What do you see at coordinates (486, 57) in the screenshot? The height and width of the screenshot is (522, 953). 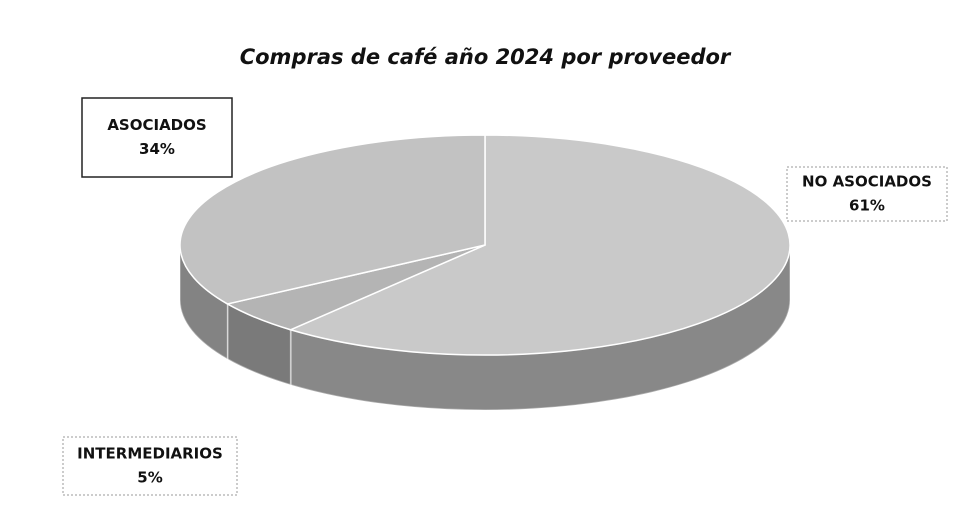 I see `chart-title: Compras de café año 2024 por proveedor` at bounding box center [486, 57].